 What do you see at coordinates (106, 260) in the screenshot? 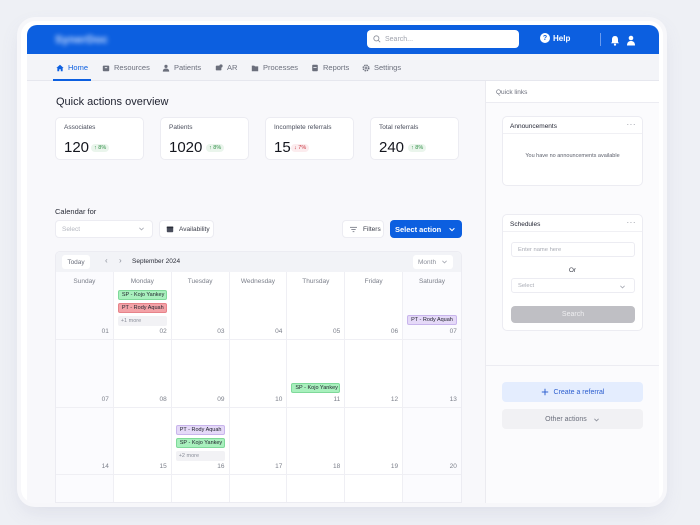
I see `prev-month-button: ‹` at bounding box center [106, 260].